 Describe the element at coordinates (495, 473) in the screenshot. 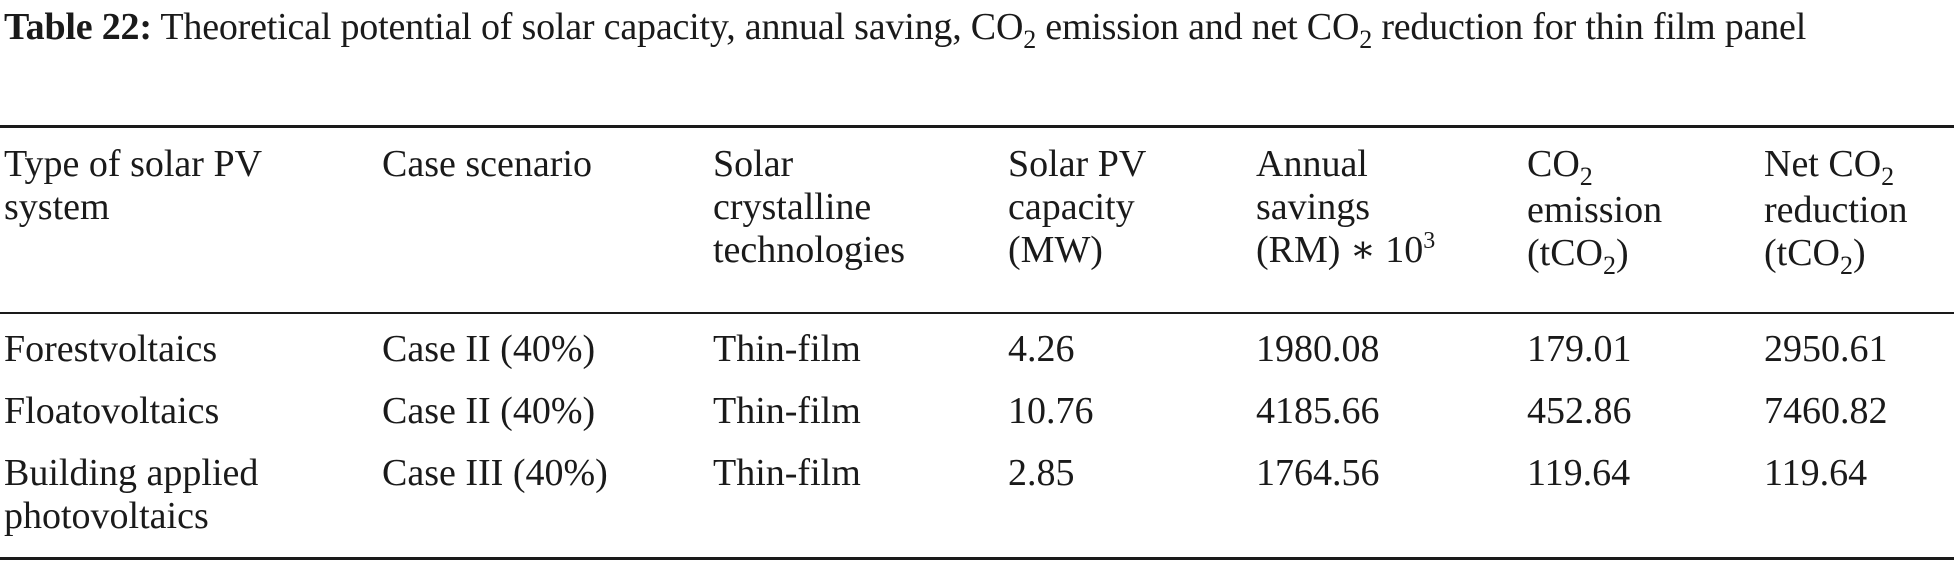

I see `table-cell-scenario: Case III (40%)` at that location.